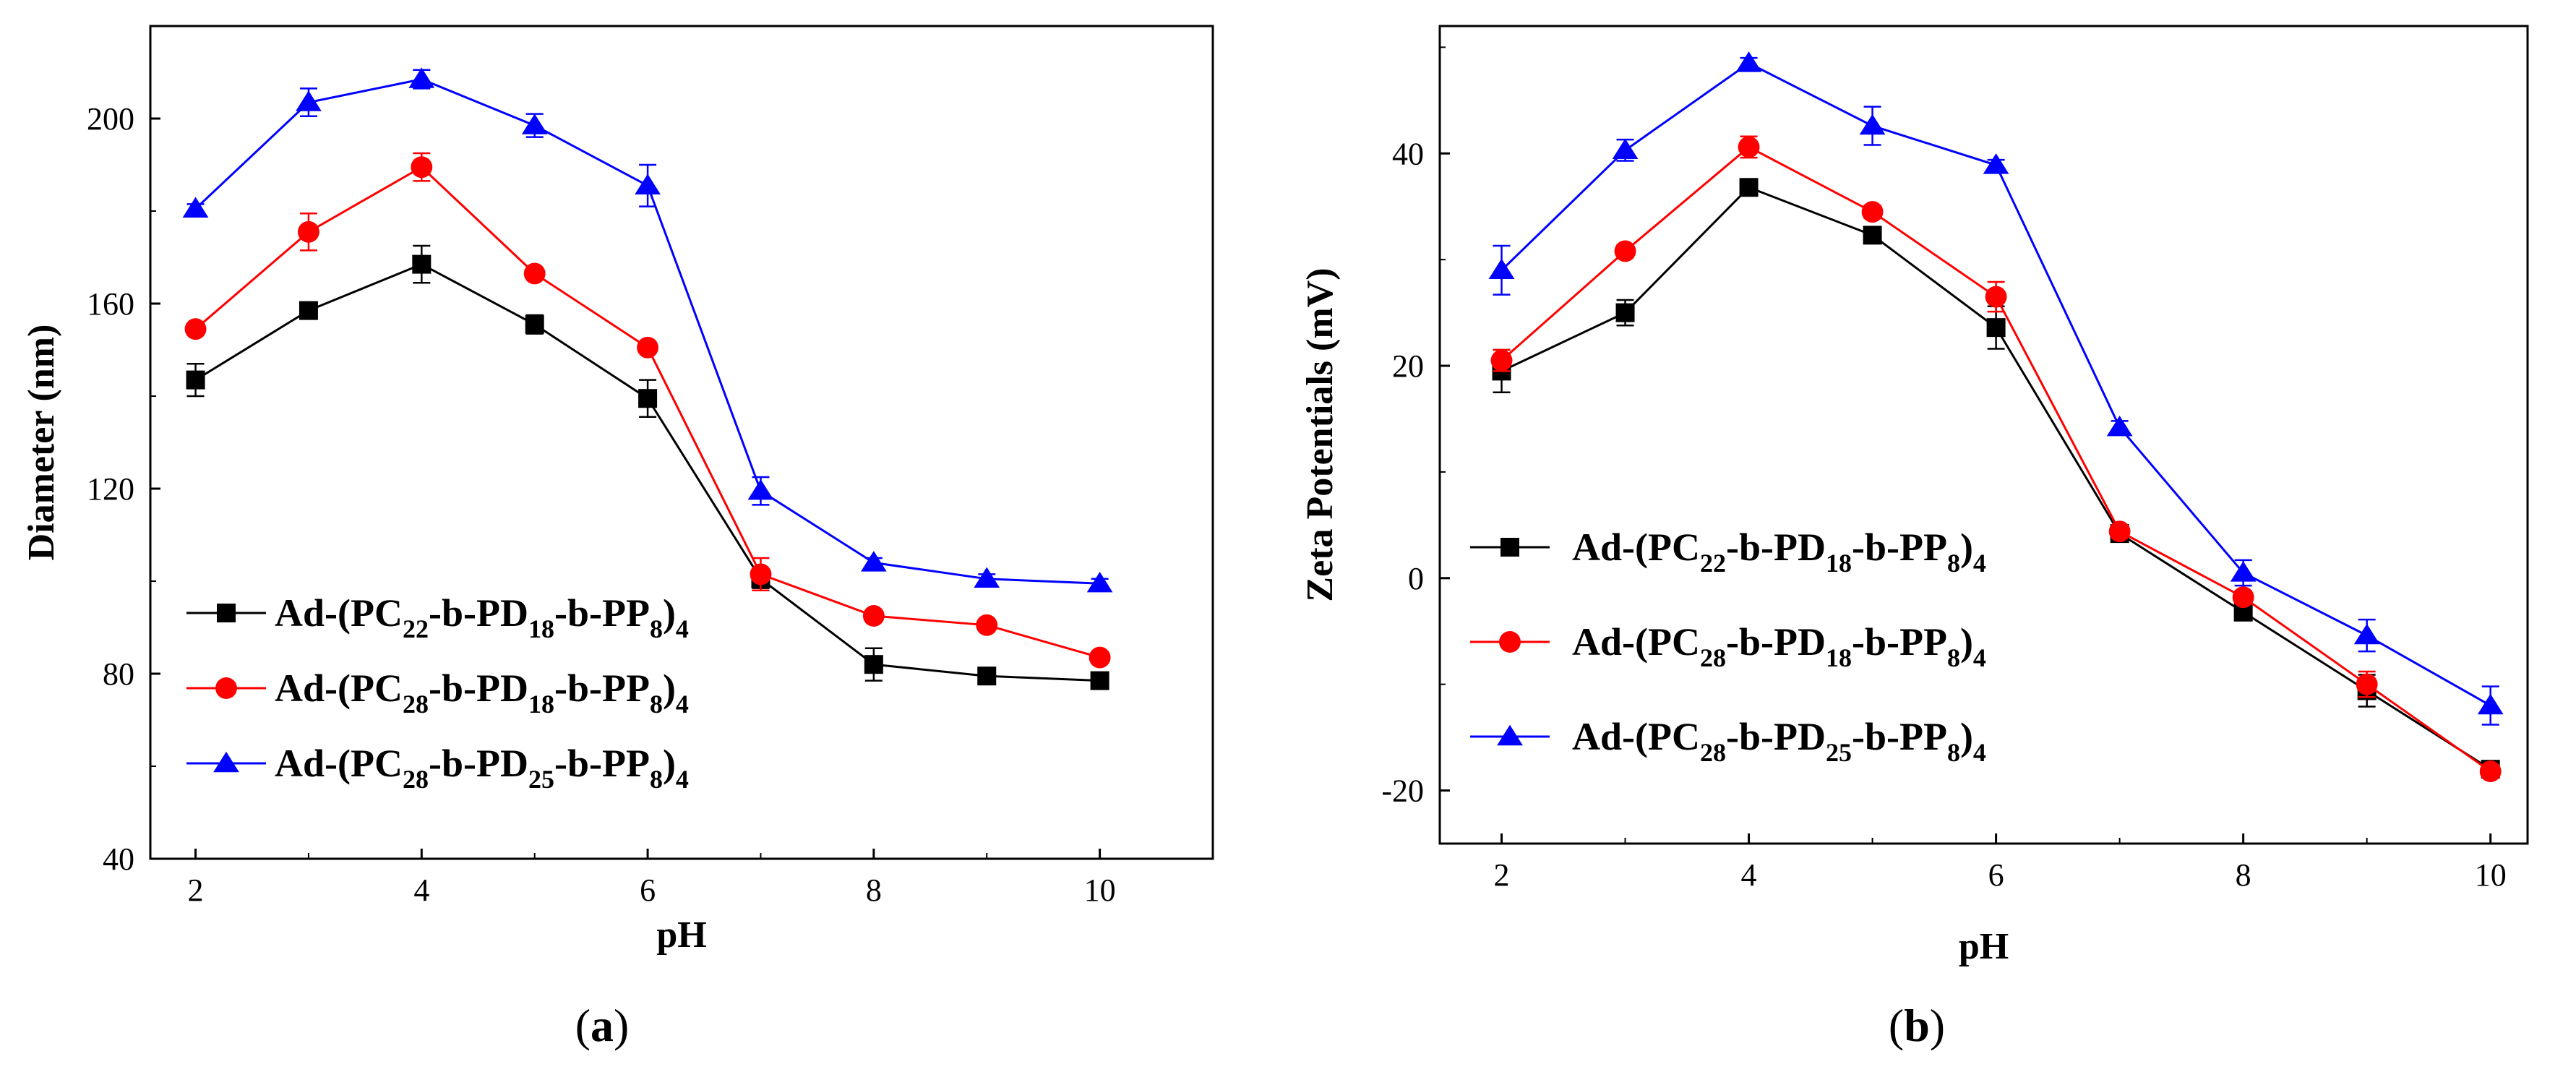  What do you see at coordinates (603, 1025) in the screenshot?
I see `panel-caption: (a)` at bounding box center [603, 1025].